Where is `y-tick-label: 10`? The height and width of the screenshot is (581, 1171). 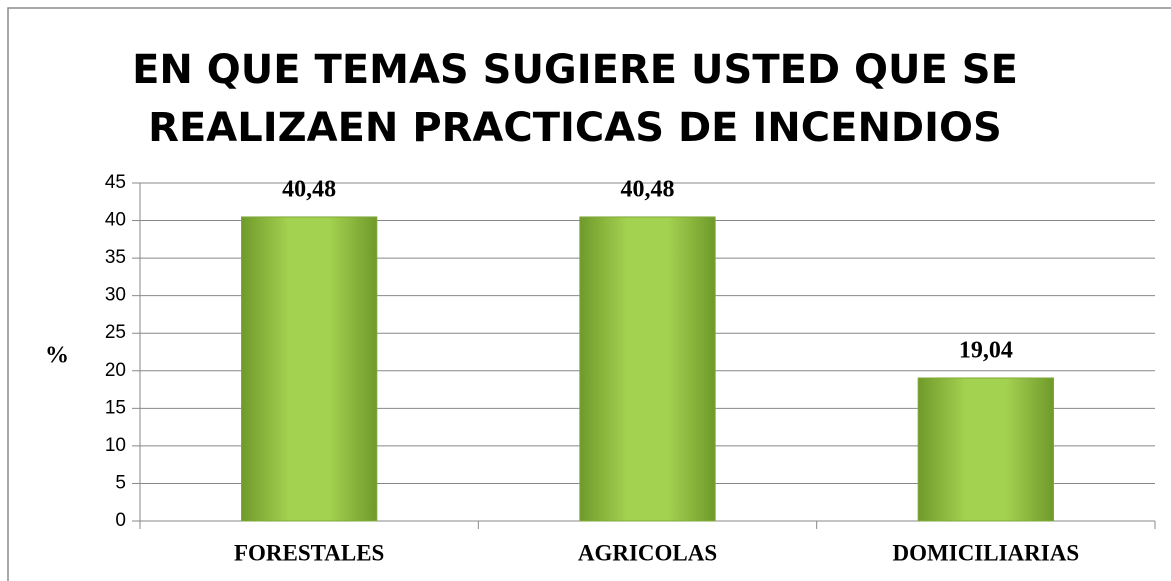
y-tick-label: 10 is located at coordinates (115, 445).